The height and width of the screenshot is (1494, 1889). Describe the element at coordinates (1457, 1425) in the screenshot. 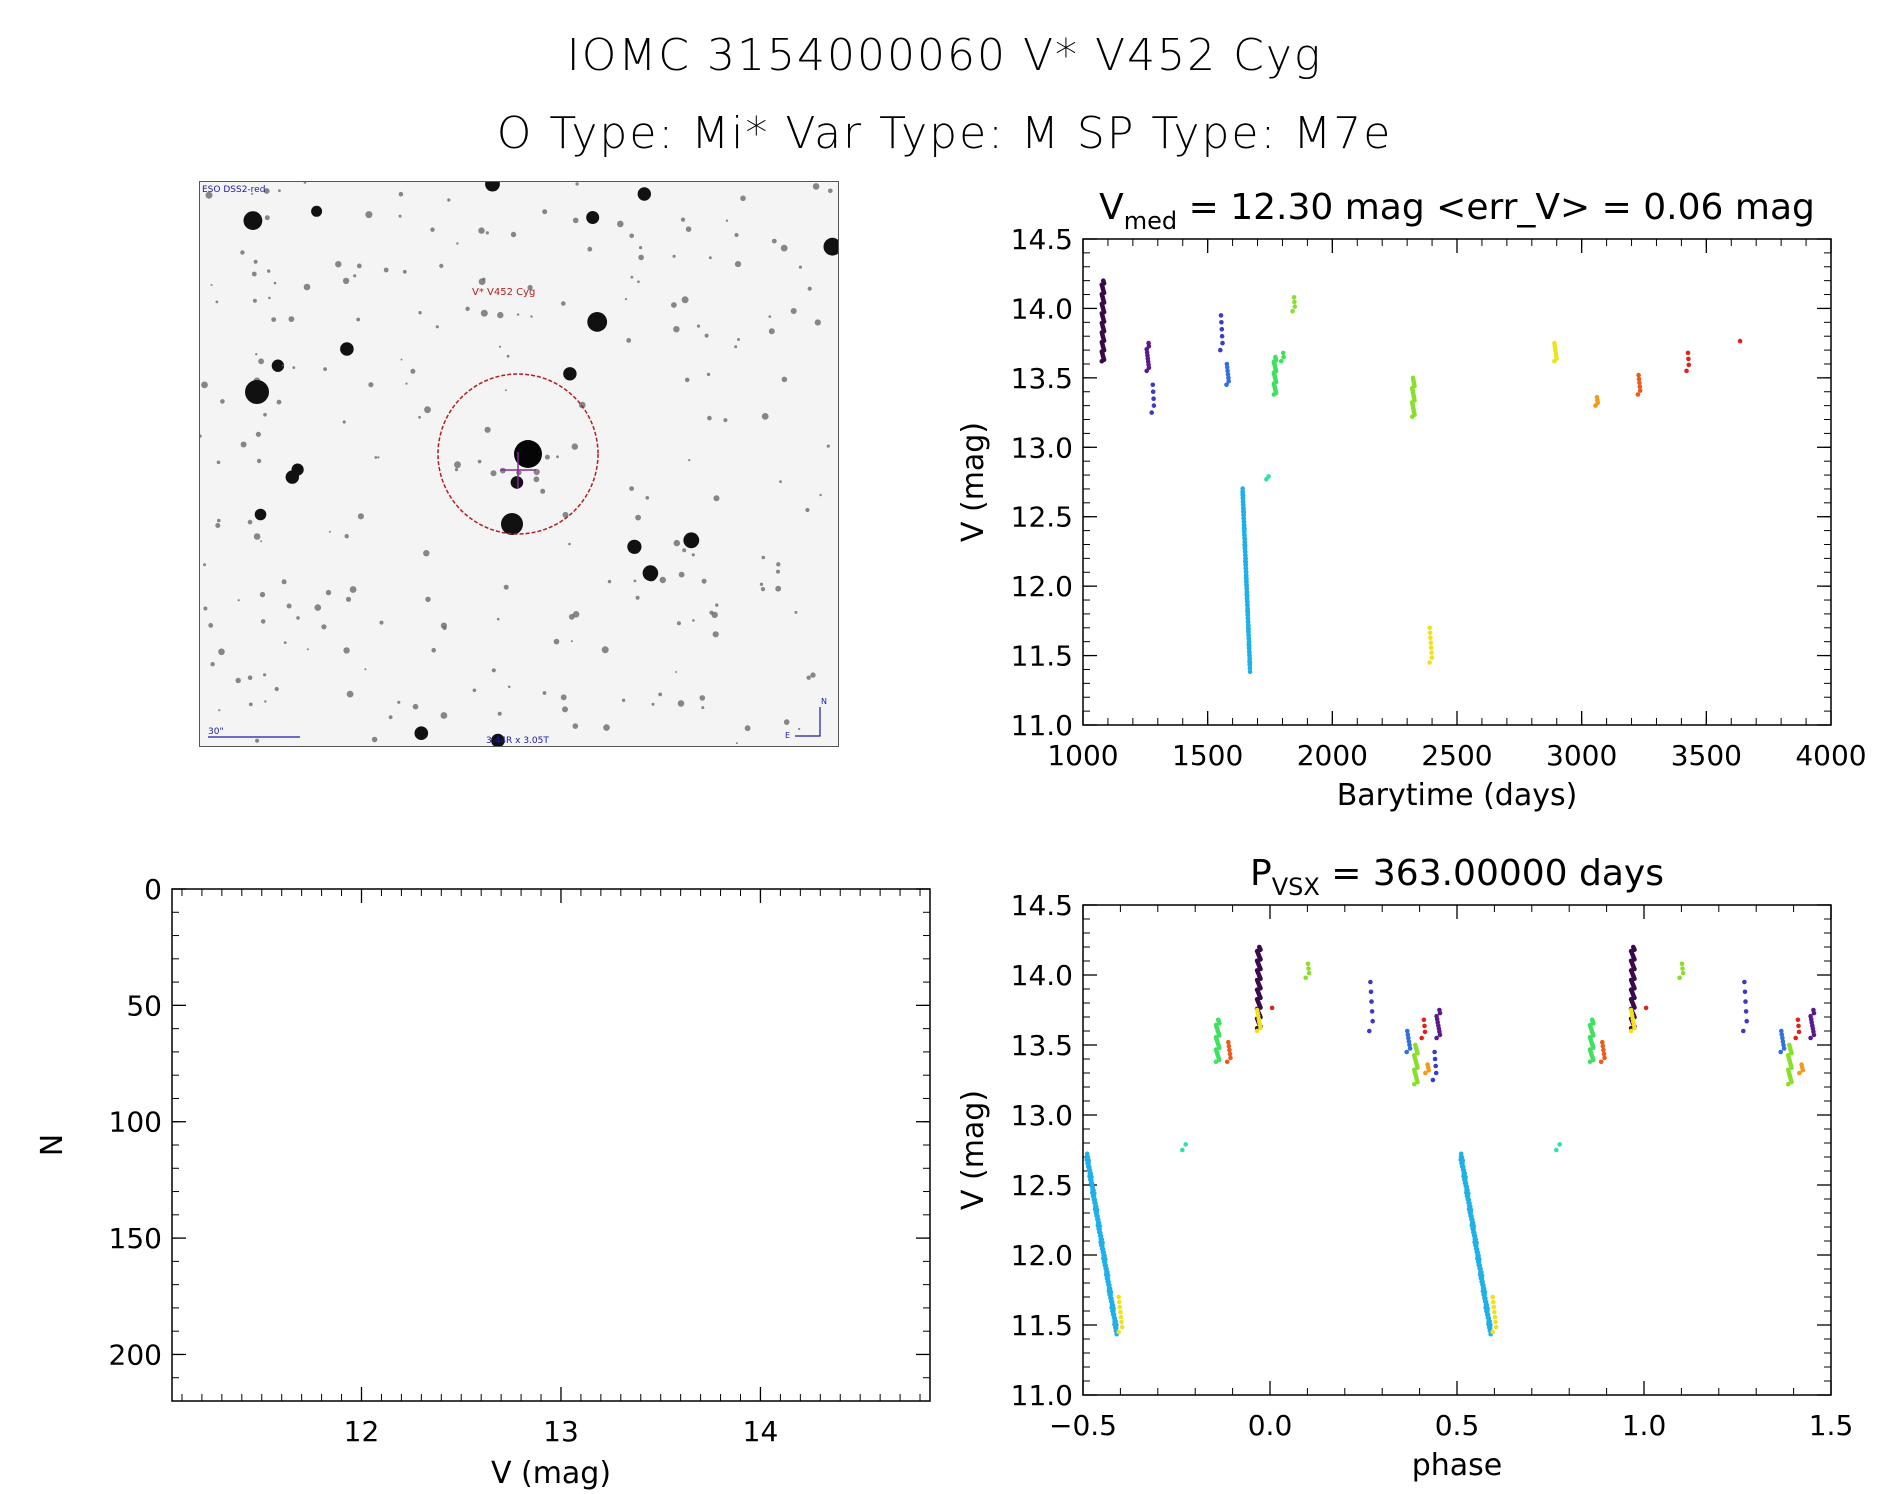

I see `x-tick-label: 0.5` at that location.